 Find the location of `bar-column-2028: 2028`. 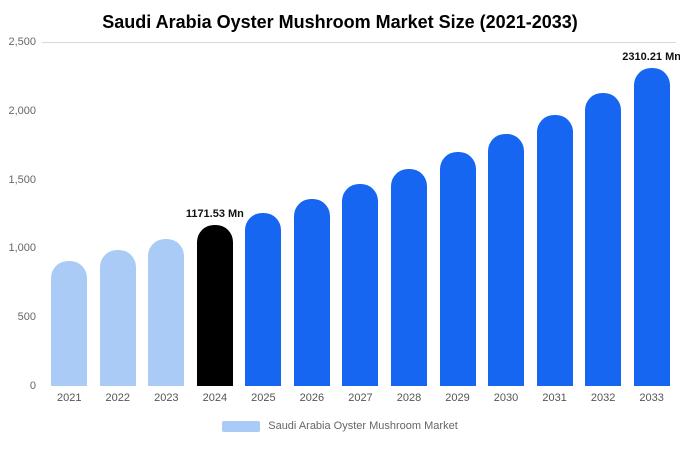

bar-column-2028: 2028 is located at coordinates (409, 226).